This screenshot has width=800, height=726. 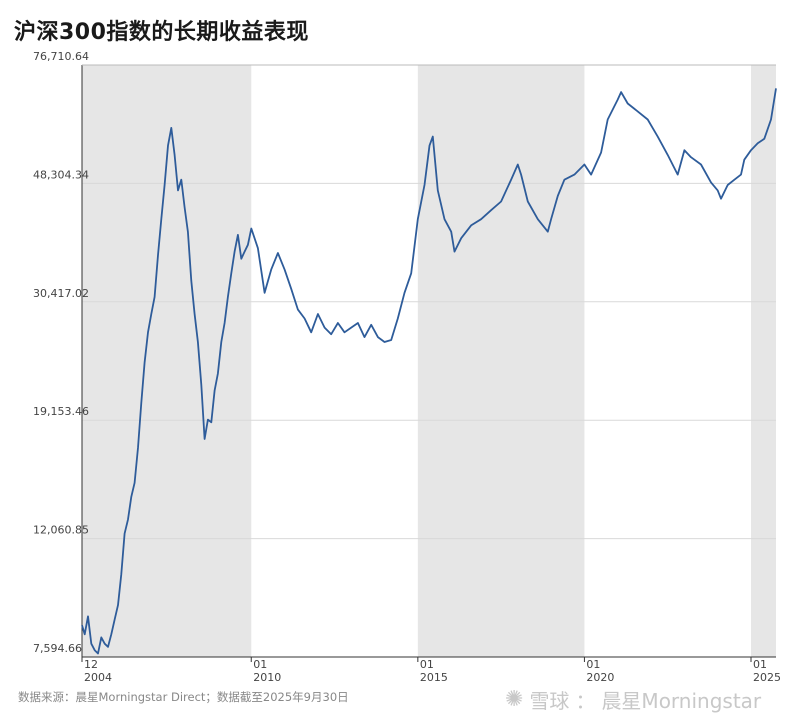 I want to click on y-tick-label: 76,710.64, so click(x=61, y=56).